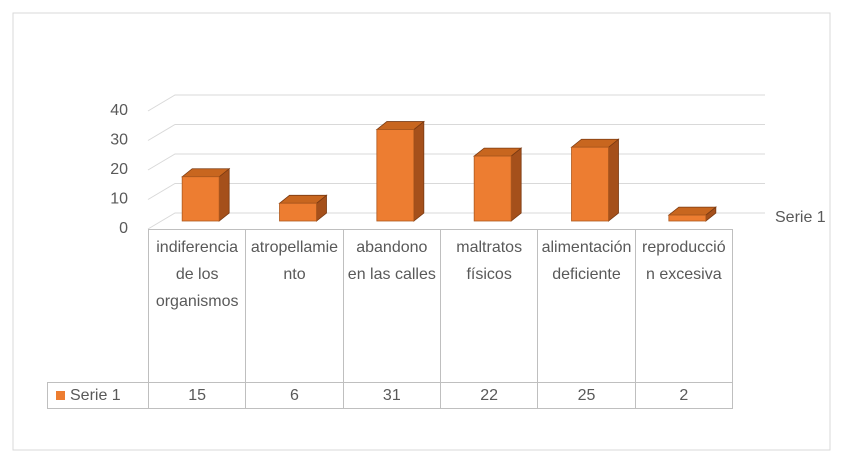  What do you see at coordinates (197, 306) in the screenshot?
I see `category-cell: indiferencia de los organismos` at bounding box center [197, 306].